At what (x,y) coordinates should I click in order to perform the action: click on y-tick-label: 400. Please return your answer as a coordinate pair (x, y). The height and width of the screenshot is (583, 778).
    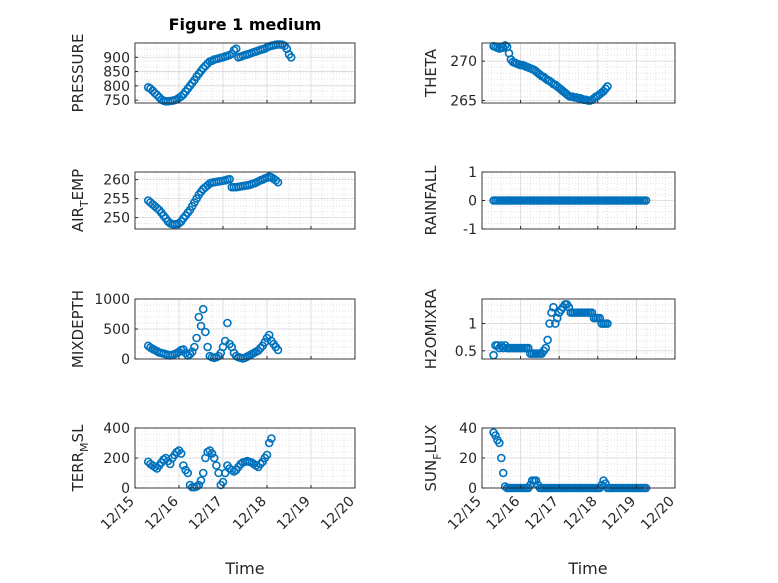
    Looking at the image, I should click on (116, 429).